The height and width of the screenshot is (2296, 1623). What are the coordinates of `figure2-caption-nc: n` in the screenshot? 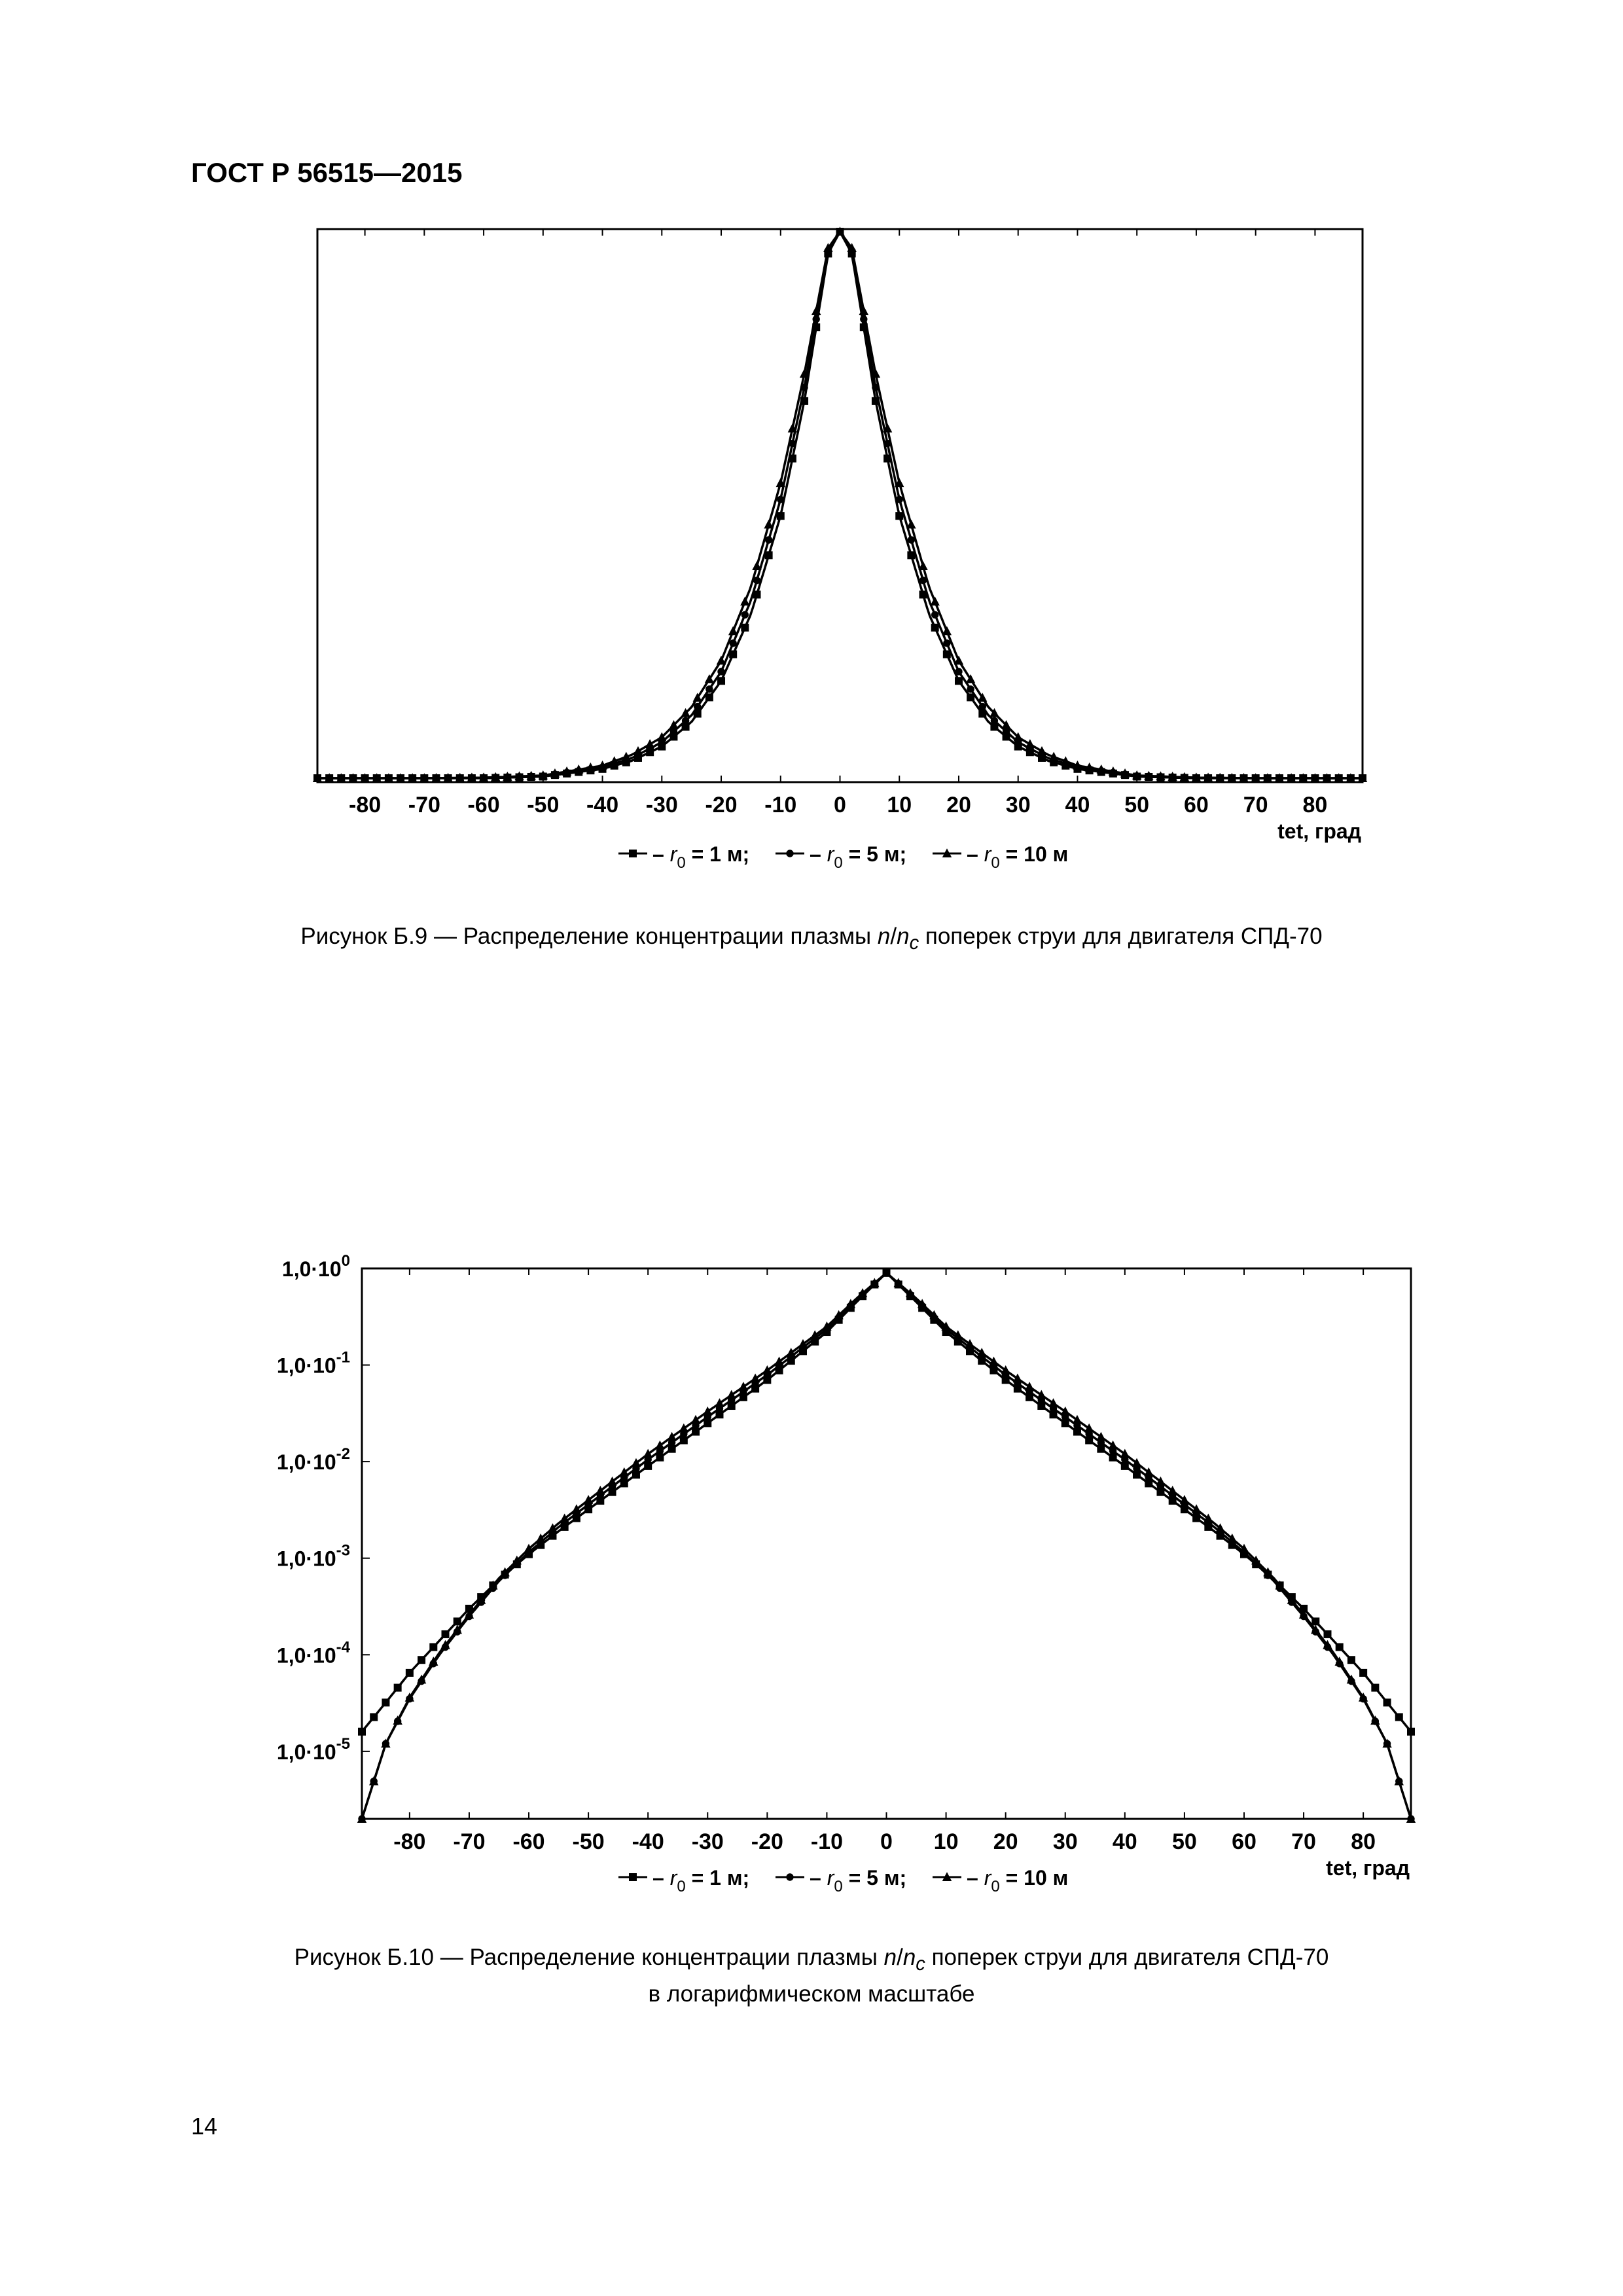 It's located at (909, 1957).